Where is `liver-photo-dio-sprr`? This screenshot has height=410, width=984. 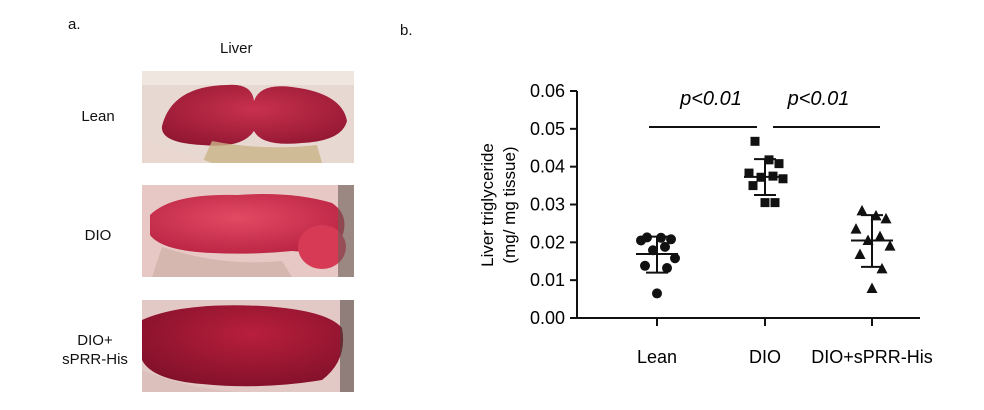
liver-photo-dio-sprr is located at coordinates (248, 346).